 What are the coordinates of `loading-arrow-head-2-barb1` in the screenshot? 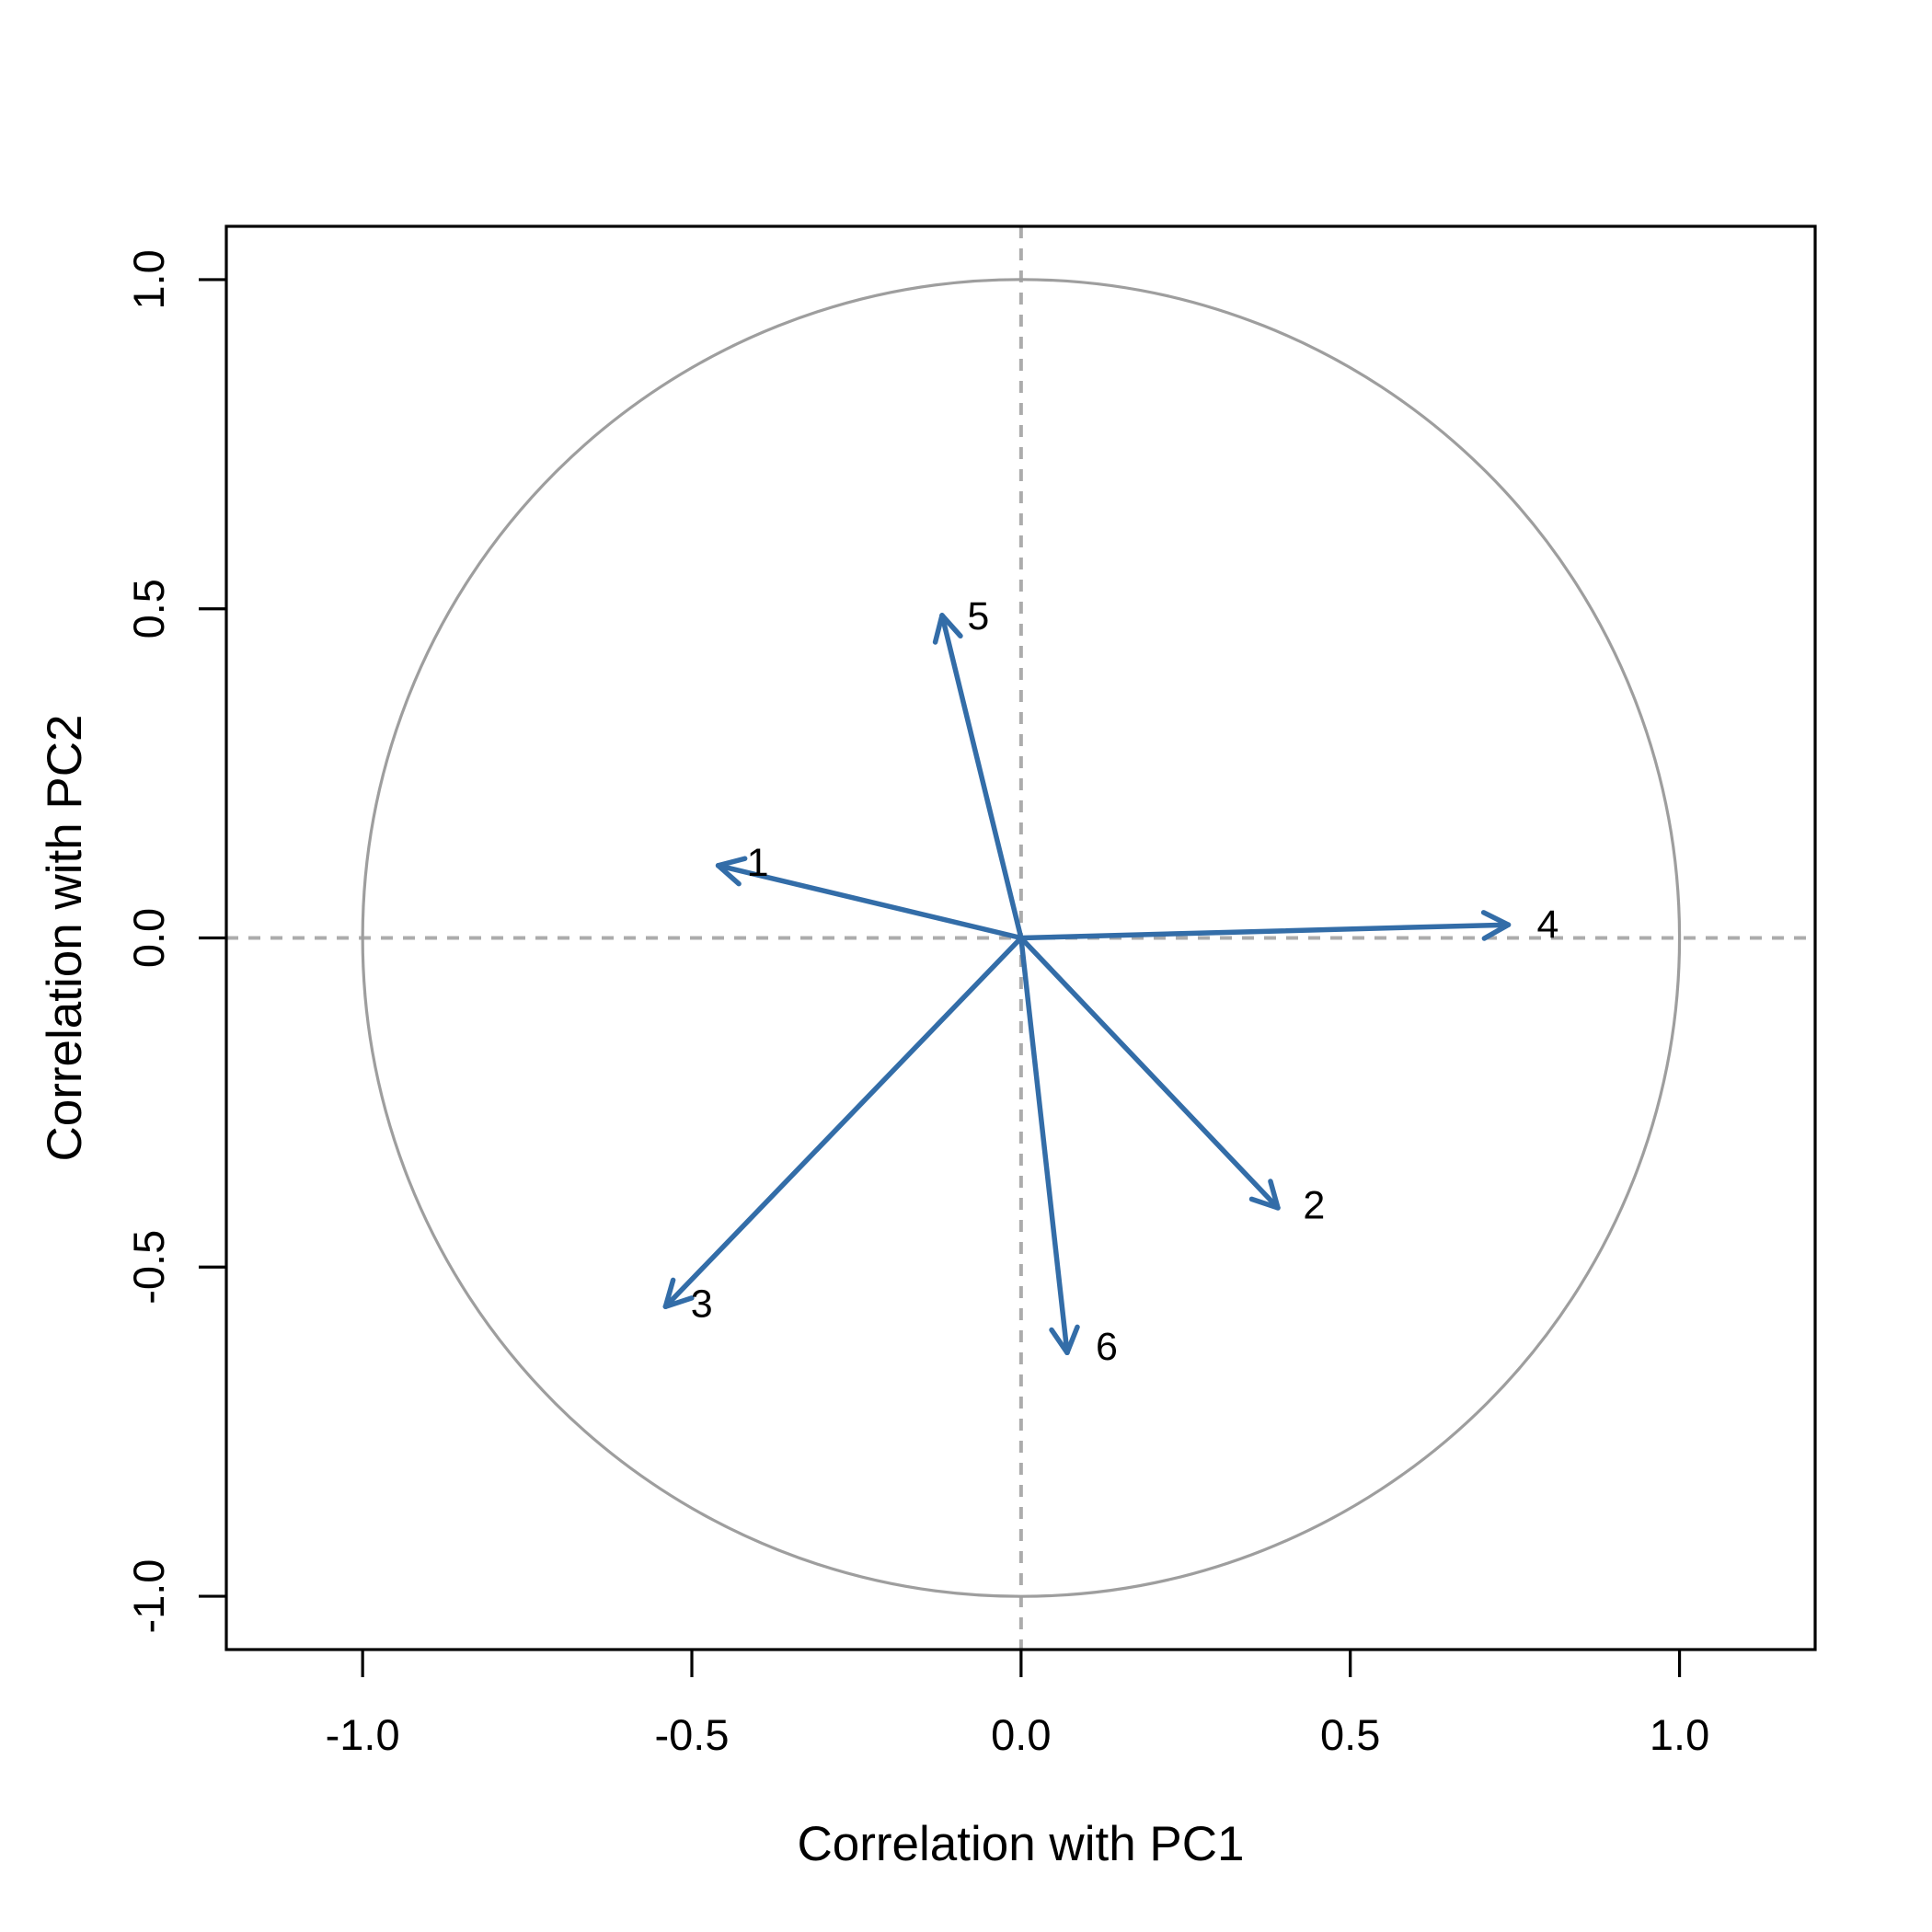 It's located at (1264, 1203).